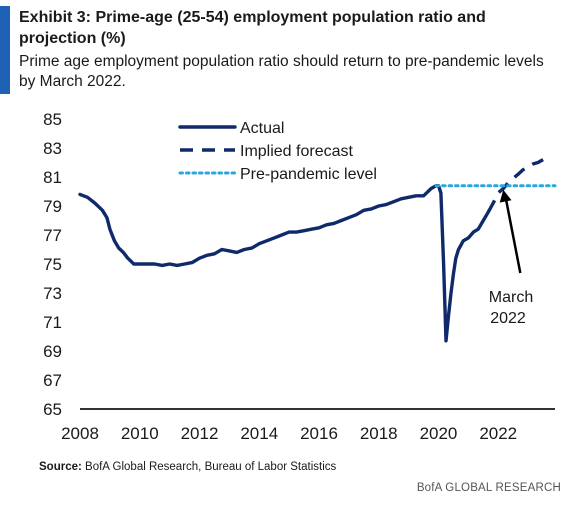 The width and height of the screenshot is (581, 510). What do you see at coordinates (319, 433) in the screenshot?
I see `x-tick-label: 2016` at bounding box center [319, 433].